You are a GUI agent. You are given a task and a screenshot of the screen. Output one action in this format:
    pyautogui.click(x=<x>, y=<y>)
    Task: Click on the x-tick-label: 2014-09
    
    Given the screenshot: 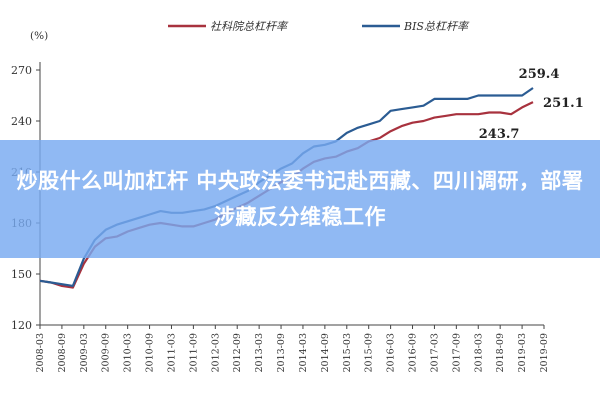 What is the action you would take?
    pyautogui.click(x=325, y=352)
    